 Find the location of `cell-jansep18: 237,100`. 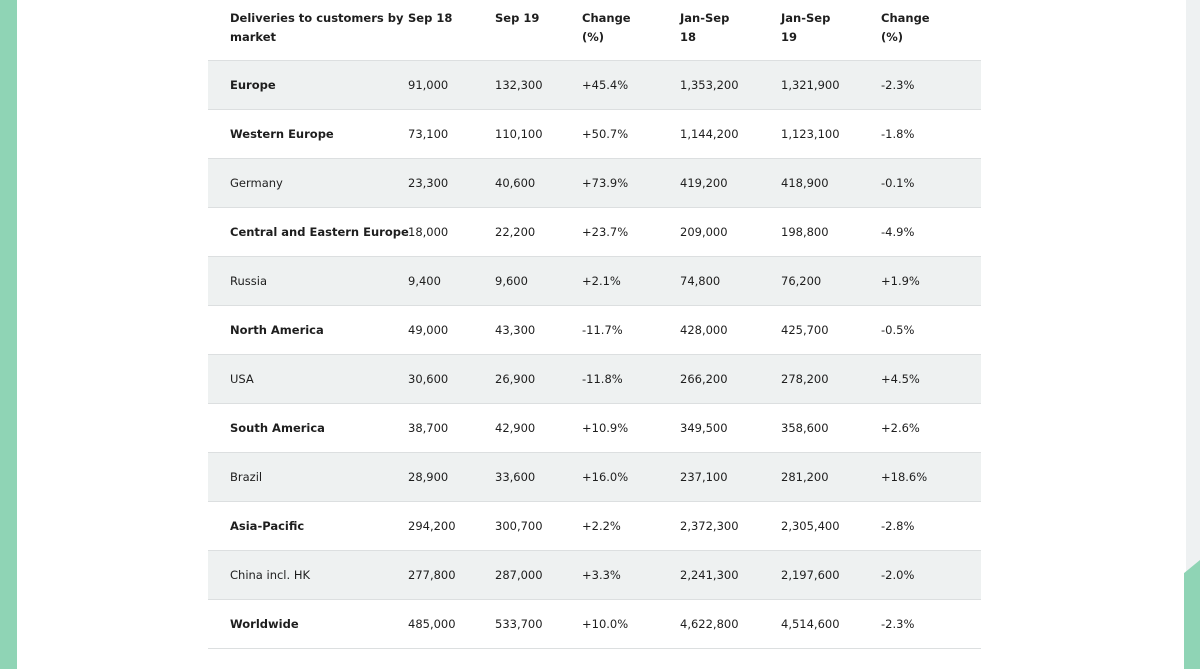

cell-jansep18: 237,100 is located at coordinates (730, 477).